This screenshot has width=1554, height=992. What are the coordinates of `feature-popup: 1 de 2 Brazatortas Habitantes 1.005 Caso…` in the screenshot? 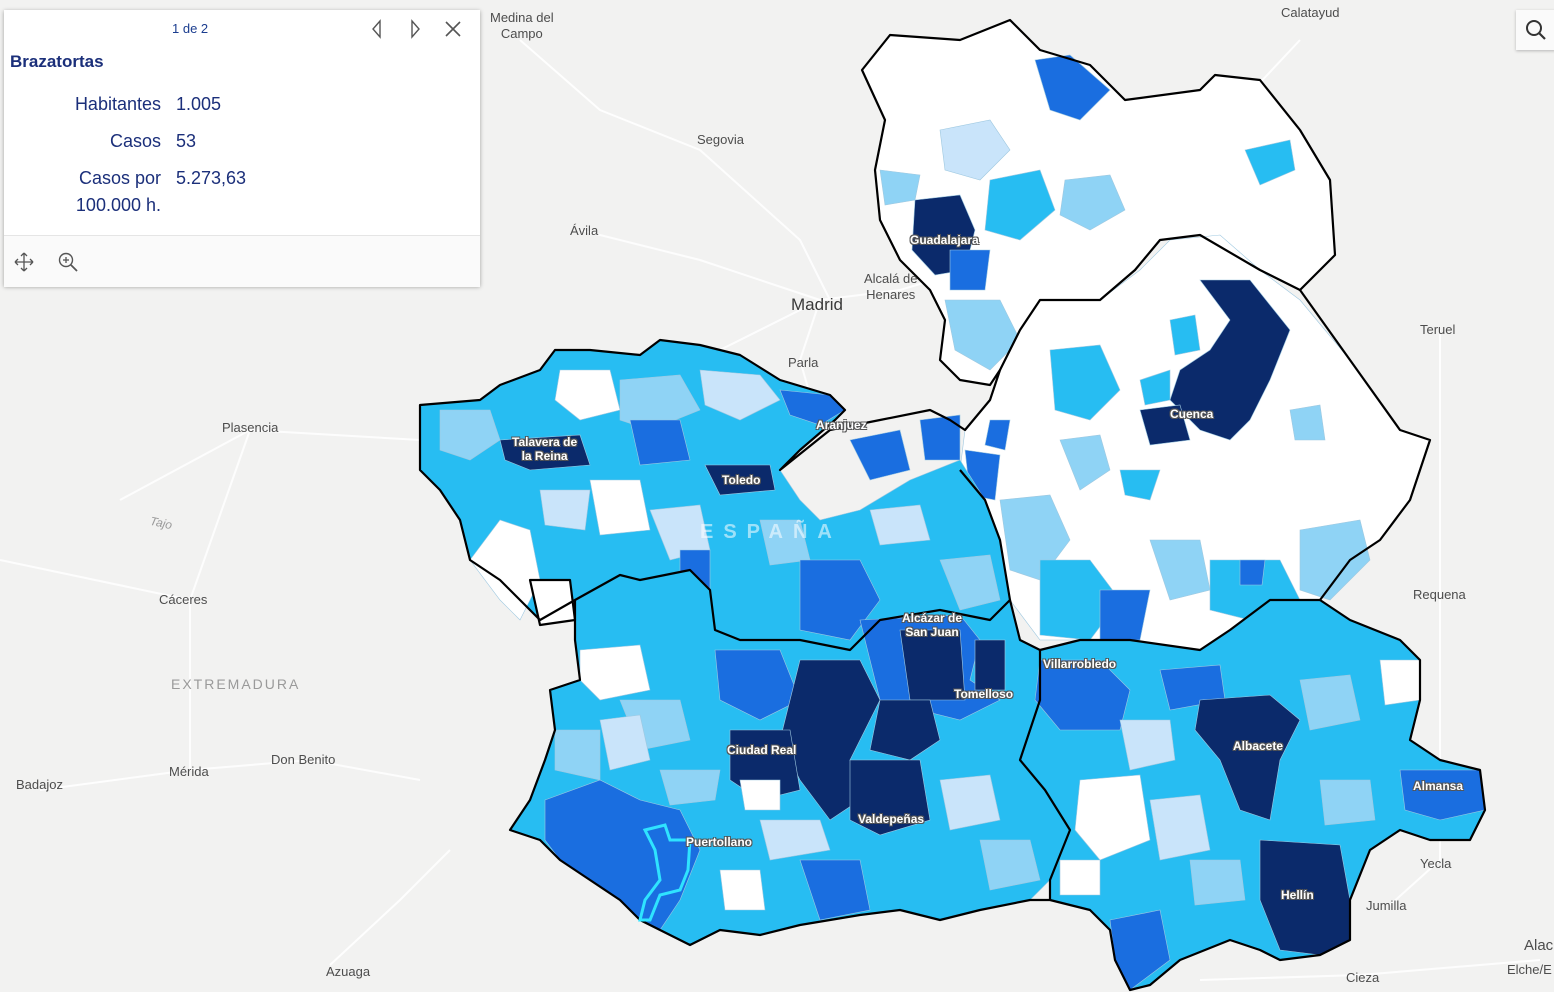 It's located at (242, 148).